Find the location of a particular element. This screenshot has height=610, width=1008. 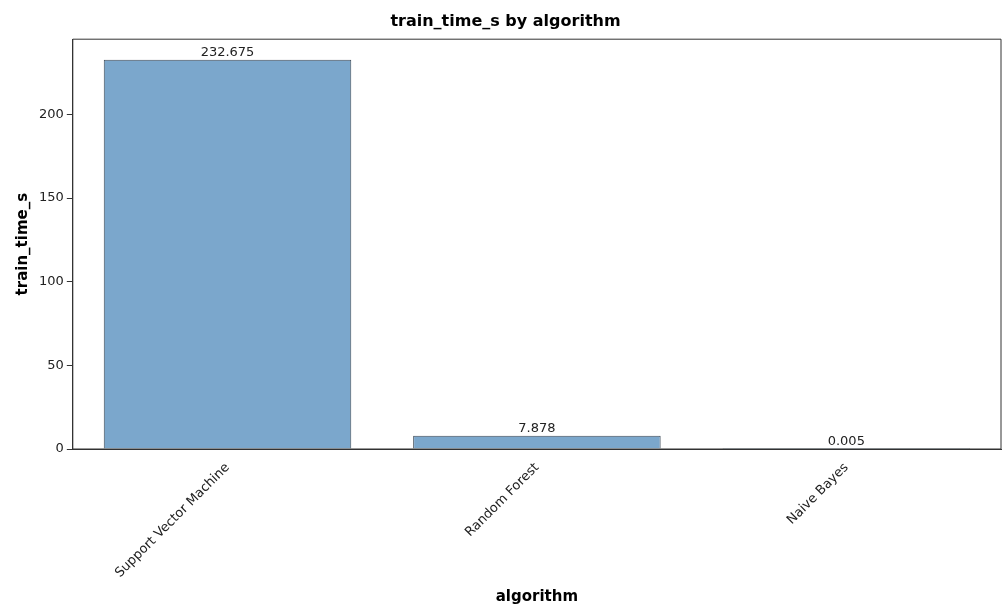

data-label: 7.878 is located at coordinates (537, 427).